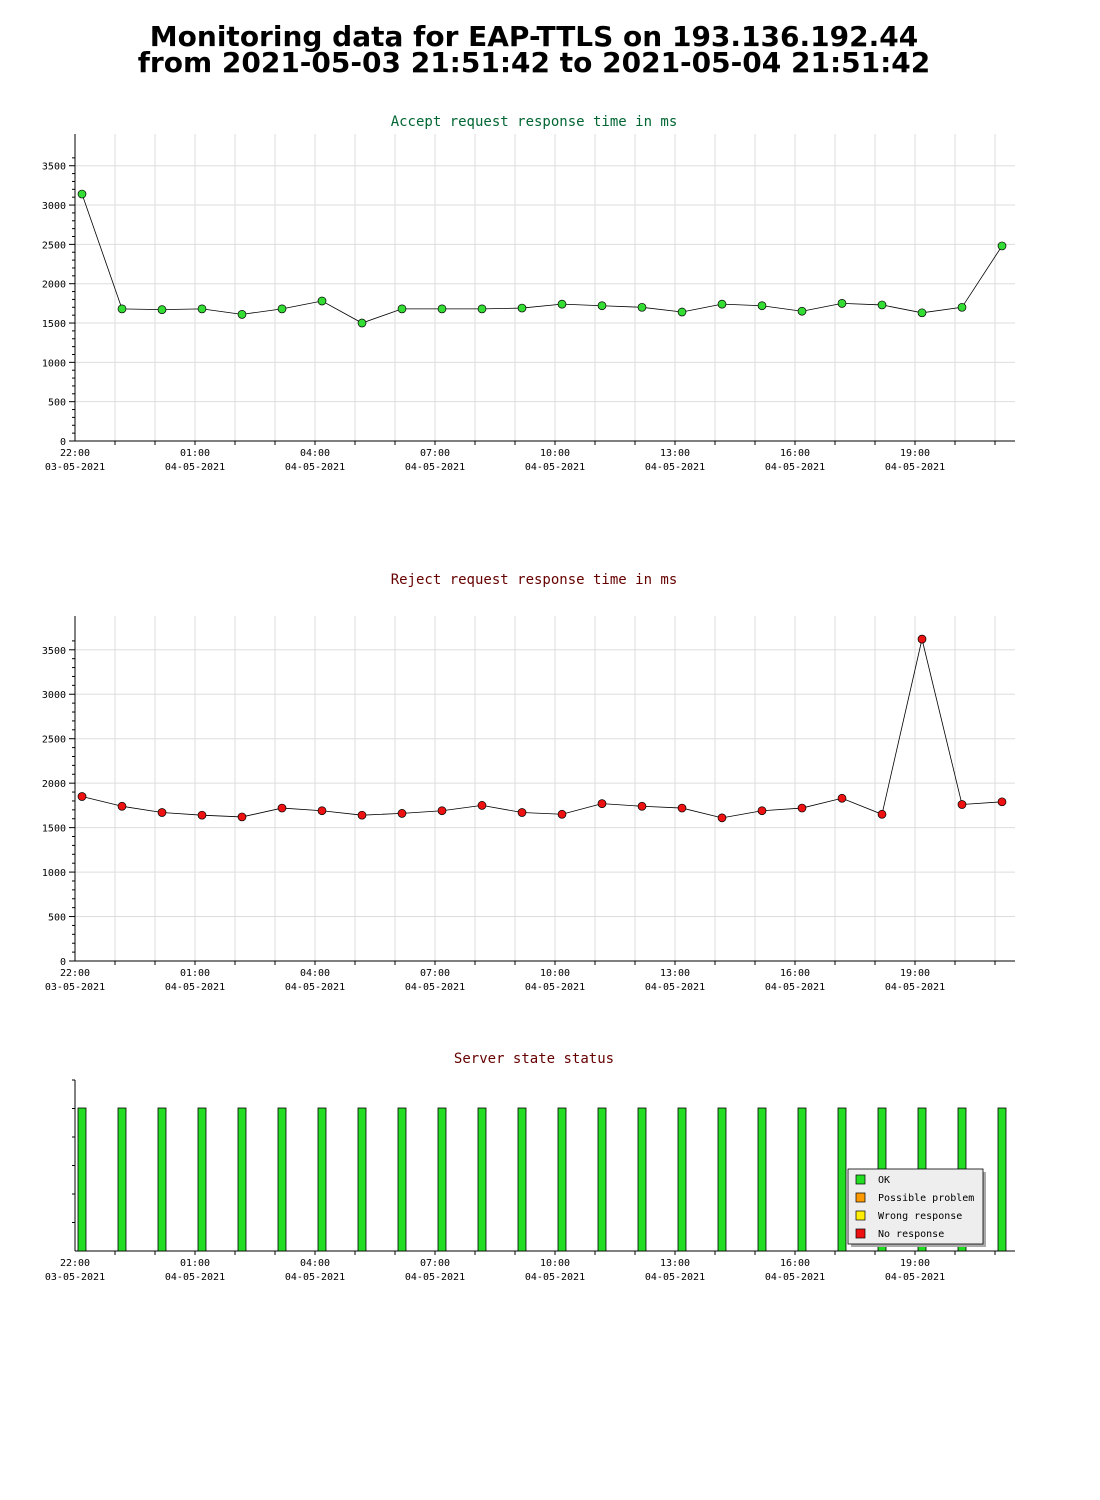 This screenshot has height=1500, width=1100. What do you see at coordinates (915, 1206) in the screenshot?
I see `legend` at bounding box center [915, 1206].